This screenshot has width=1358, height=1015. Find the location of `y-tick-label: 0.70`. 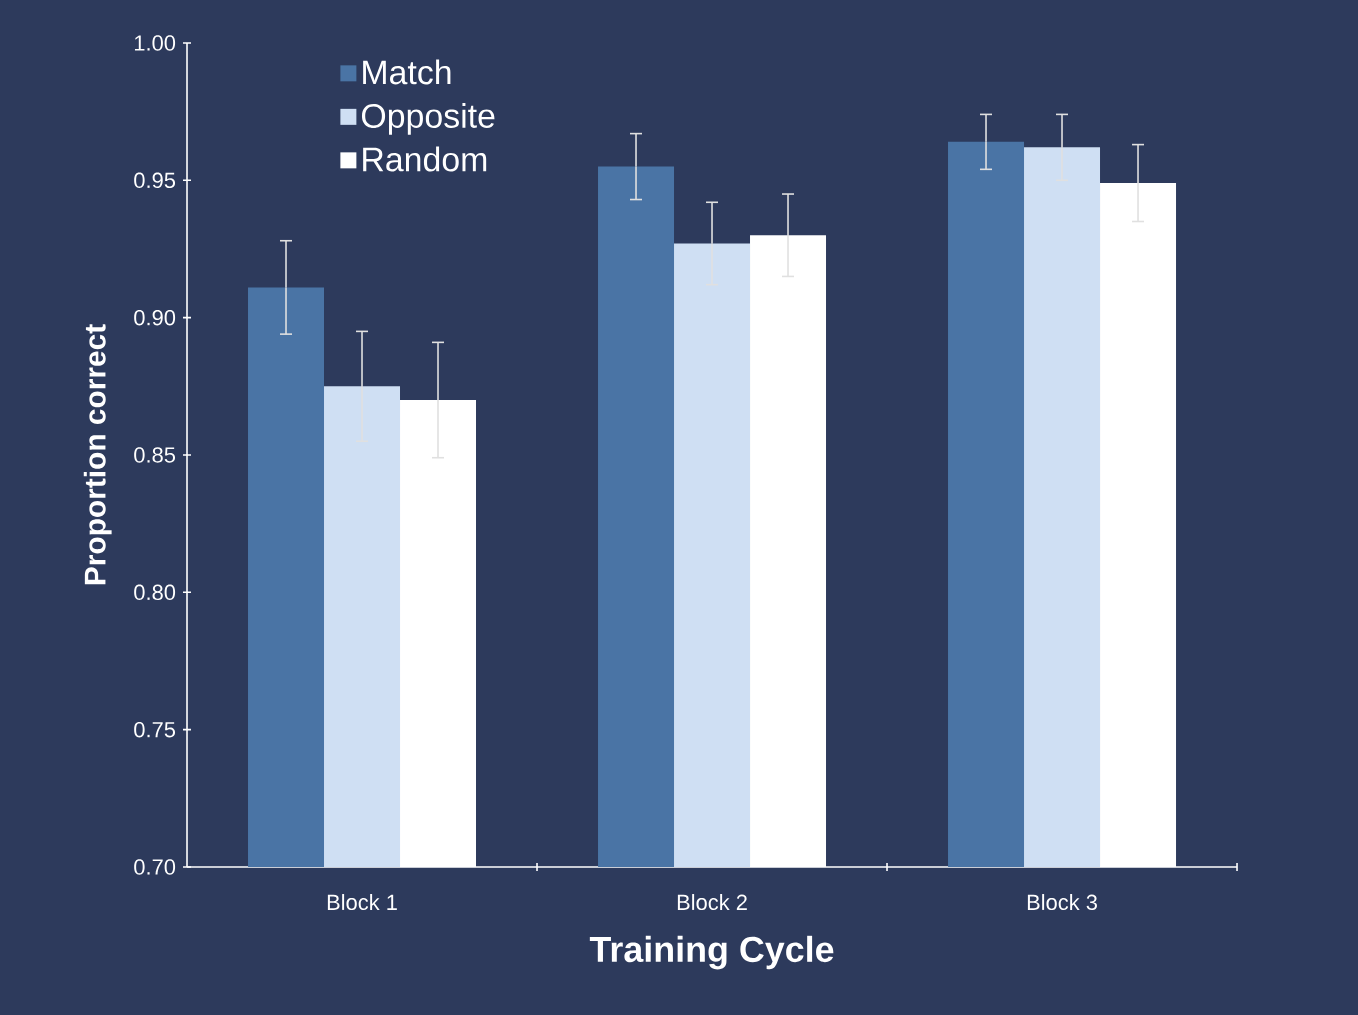

y-tick-label: 0.70 is located at coordinates (155, 867).